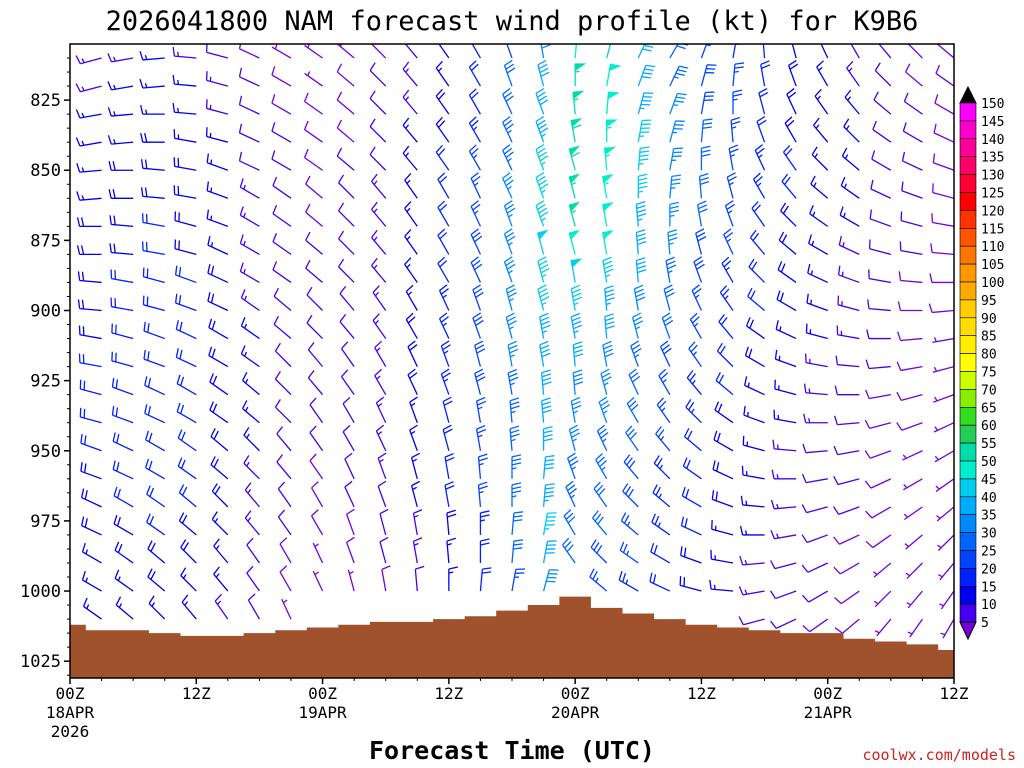 This screenshot has width=1024, height=768. I want to click on x-tick-label: 00Z, so click(70, 693).